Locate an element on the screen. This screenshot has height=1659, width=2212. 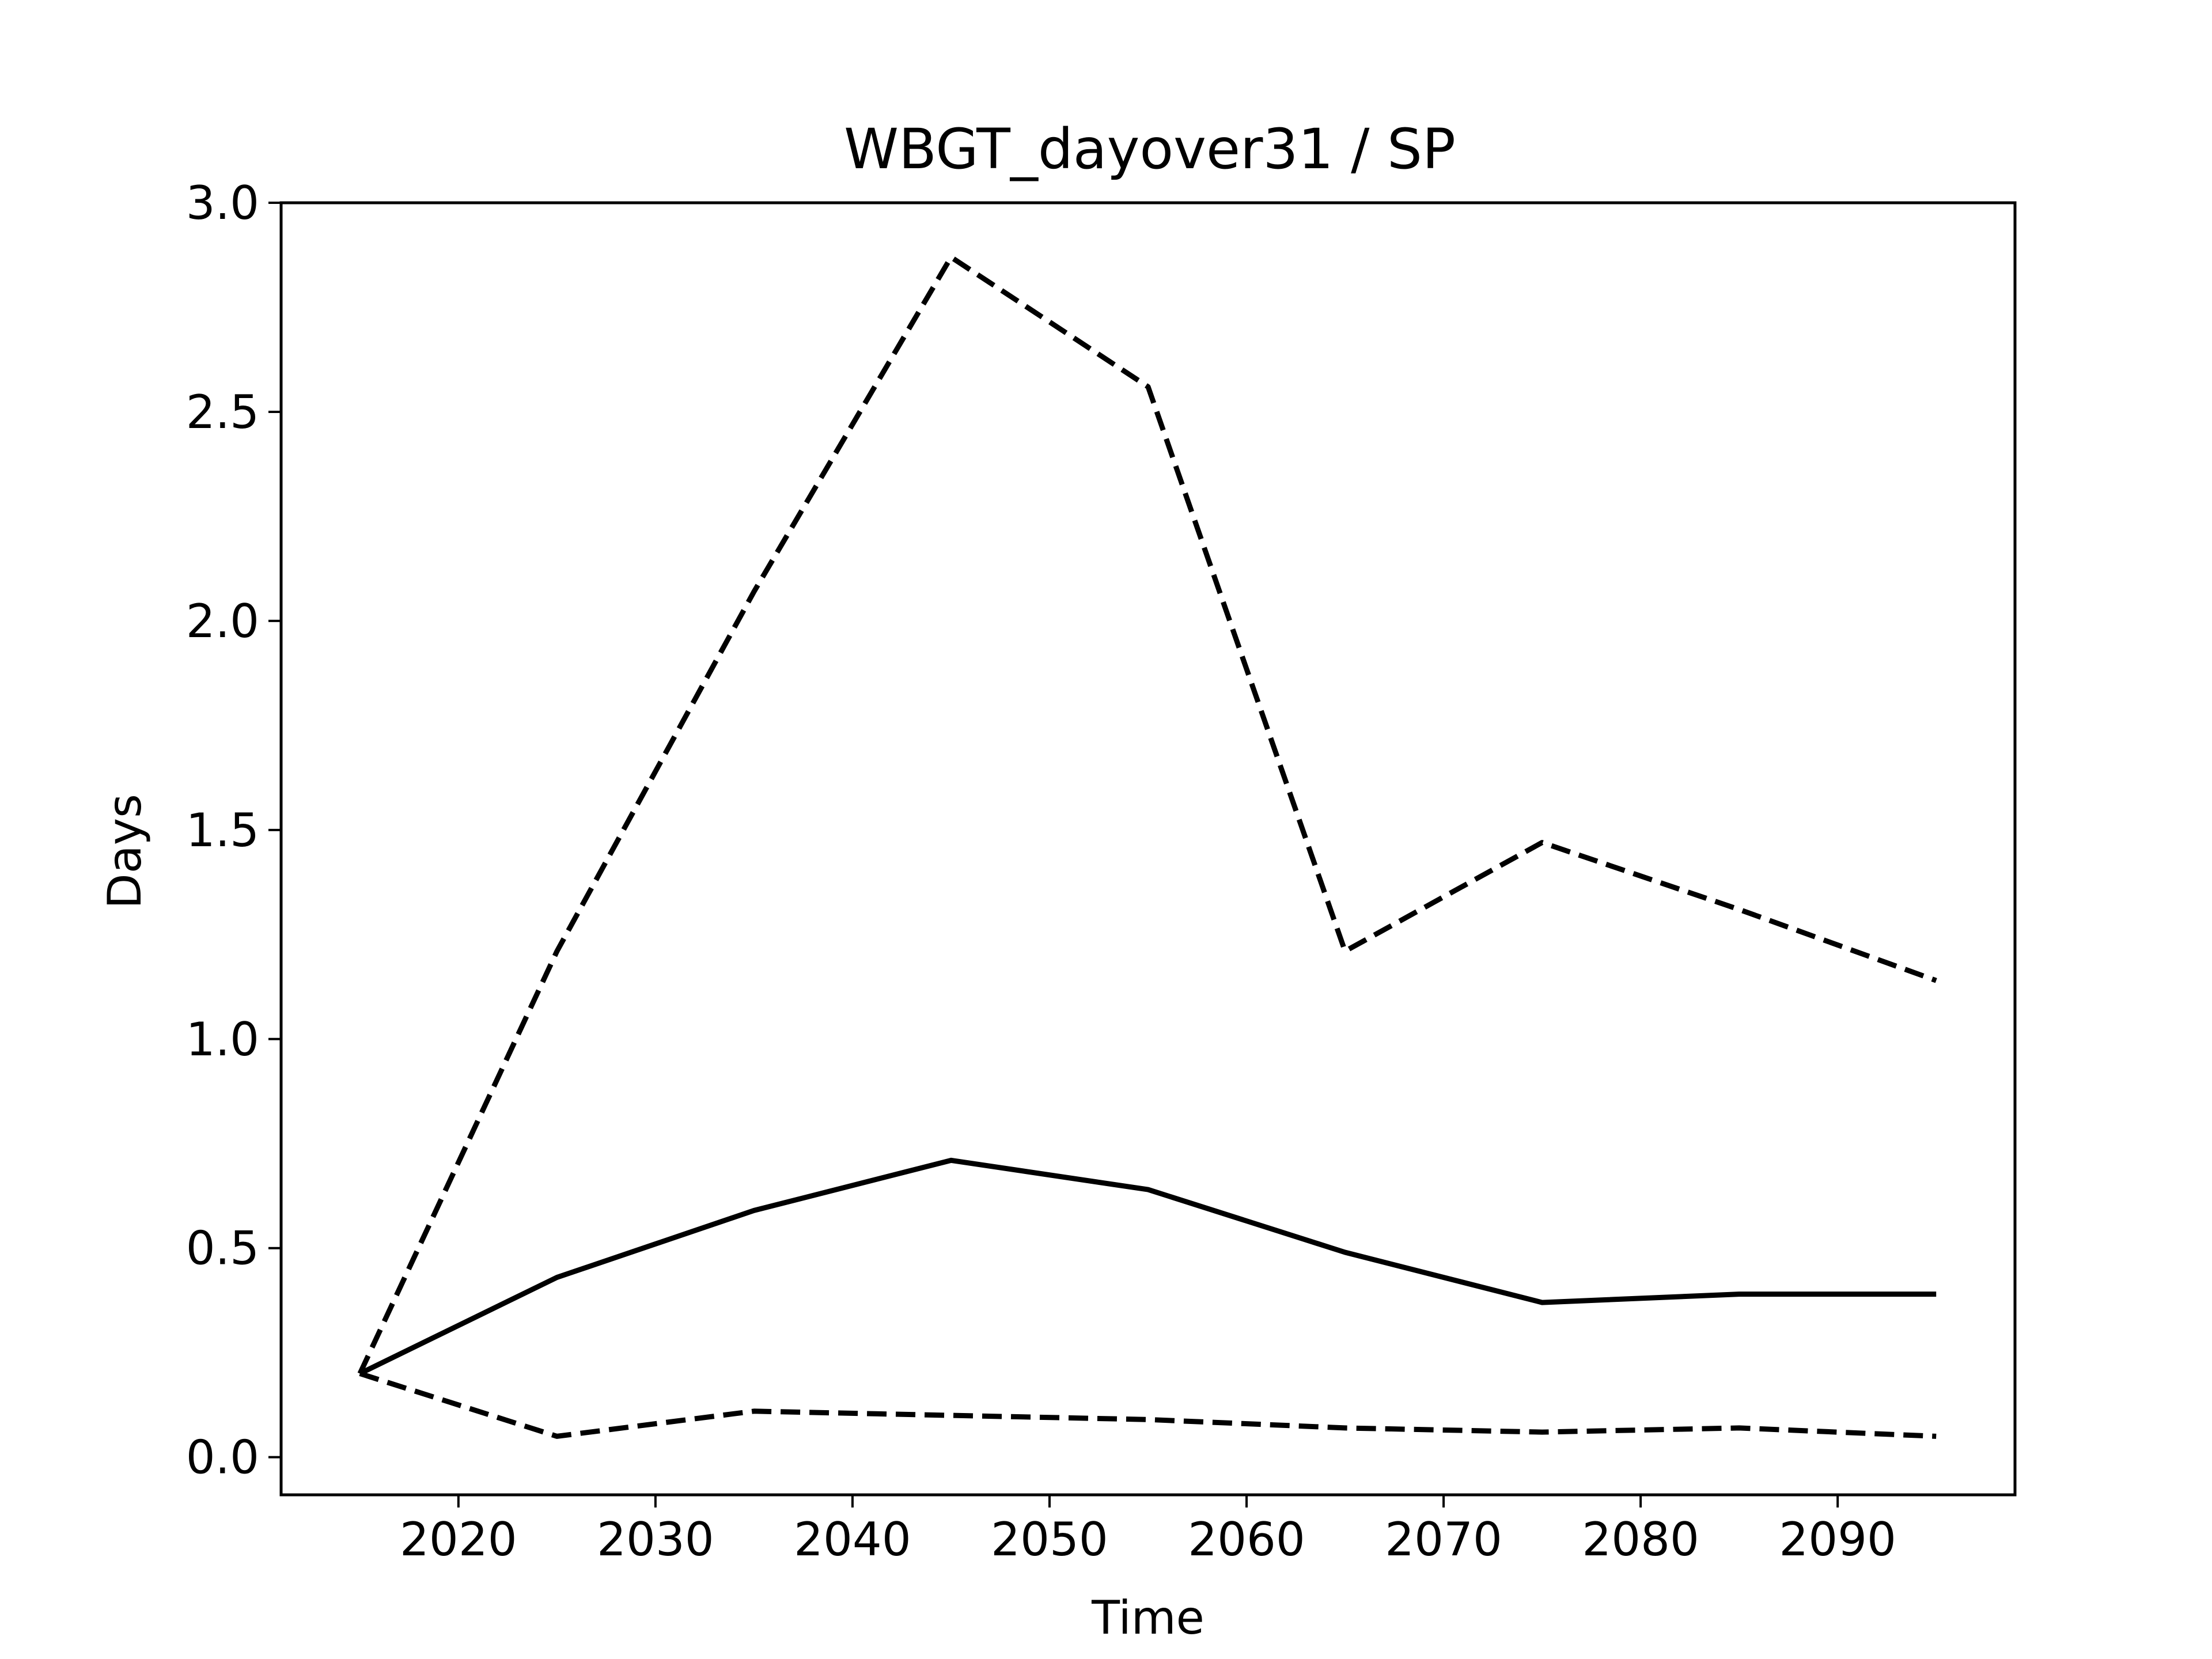
x-axis-label: Time is located at coordinates (1148, 1618).